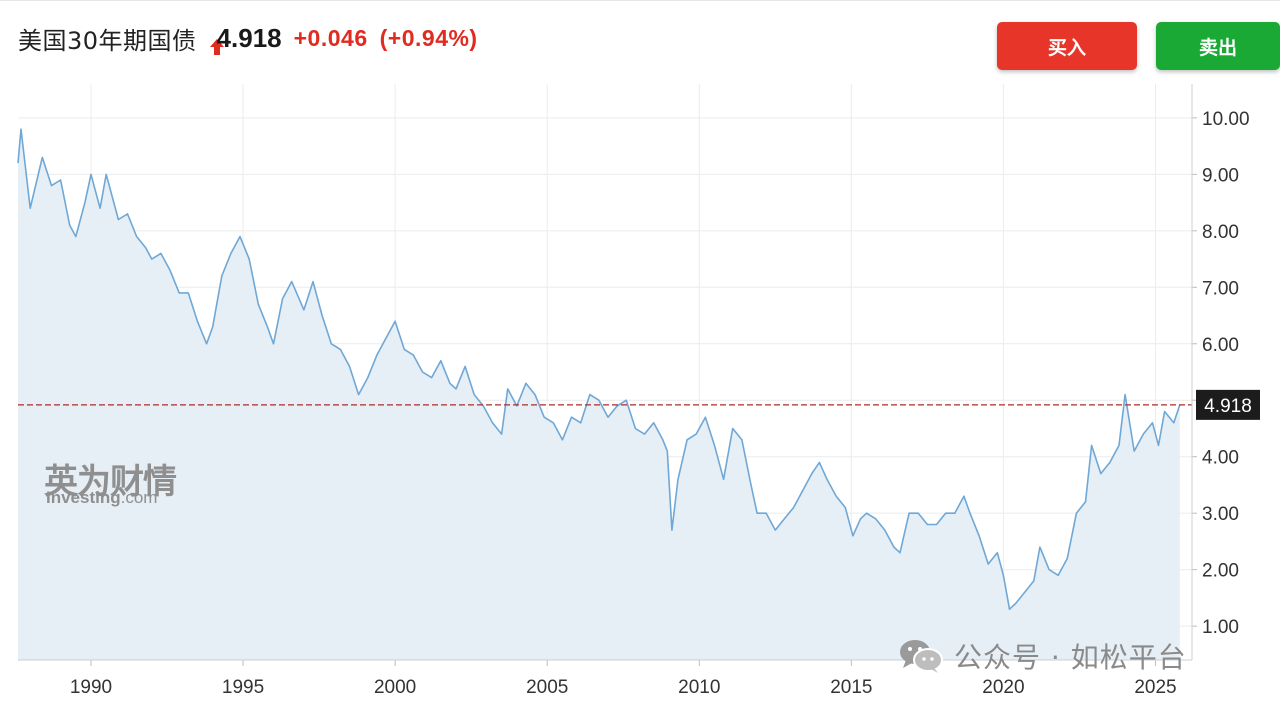 This screenshot has width=1280, height=708. I want to click on x-tick-label: 2005, so click(547, 687).